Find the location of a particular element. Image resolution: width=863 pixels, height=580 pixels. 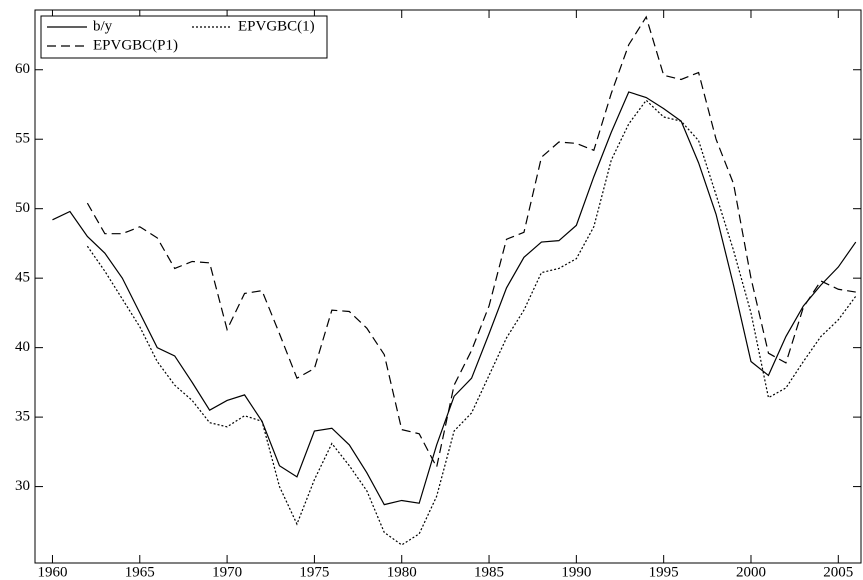

x-tick-label: 1995 is located at coordinates (664, 572).